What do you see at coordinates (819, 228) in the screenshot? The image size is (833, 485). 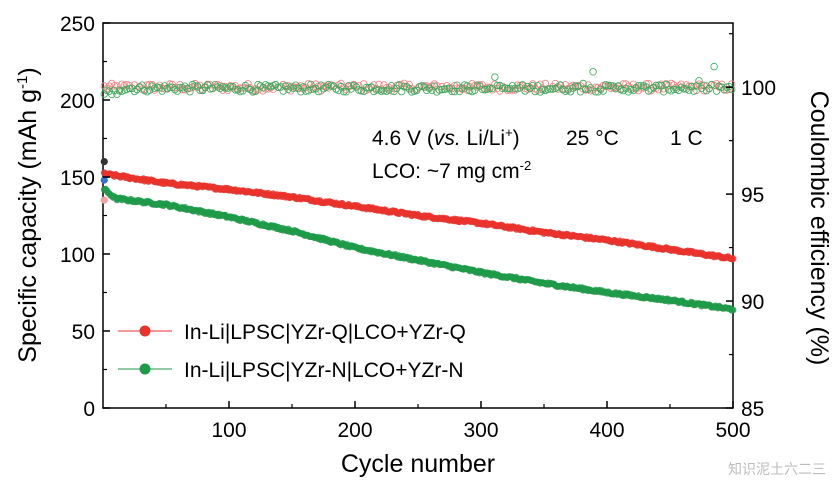 I see `y-right-axis-label: Coulombic efficiency (%)` at bounding box center [819, 228].